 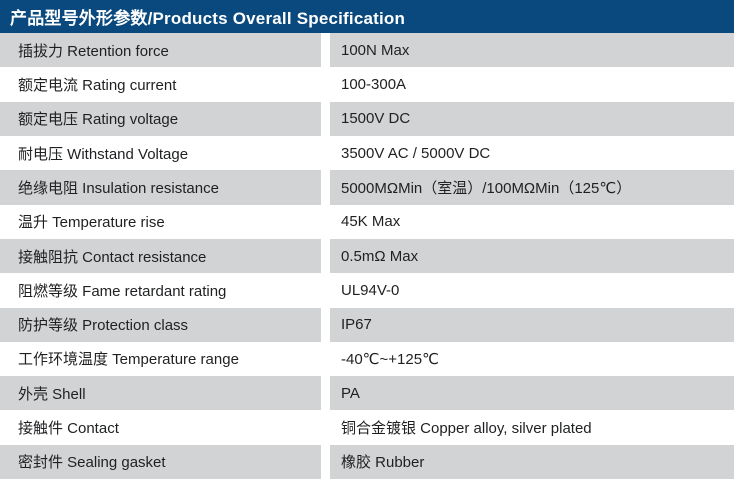 I want to click on table-row: 阻燃等级 Fame retardant rating UL94V-0, so click(x=367, y=290).